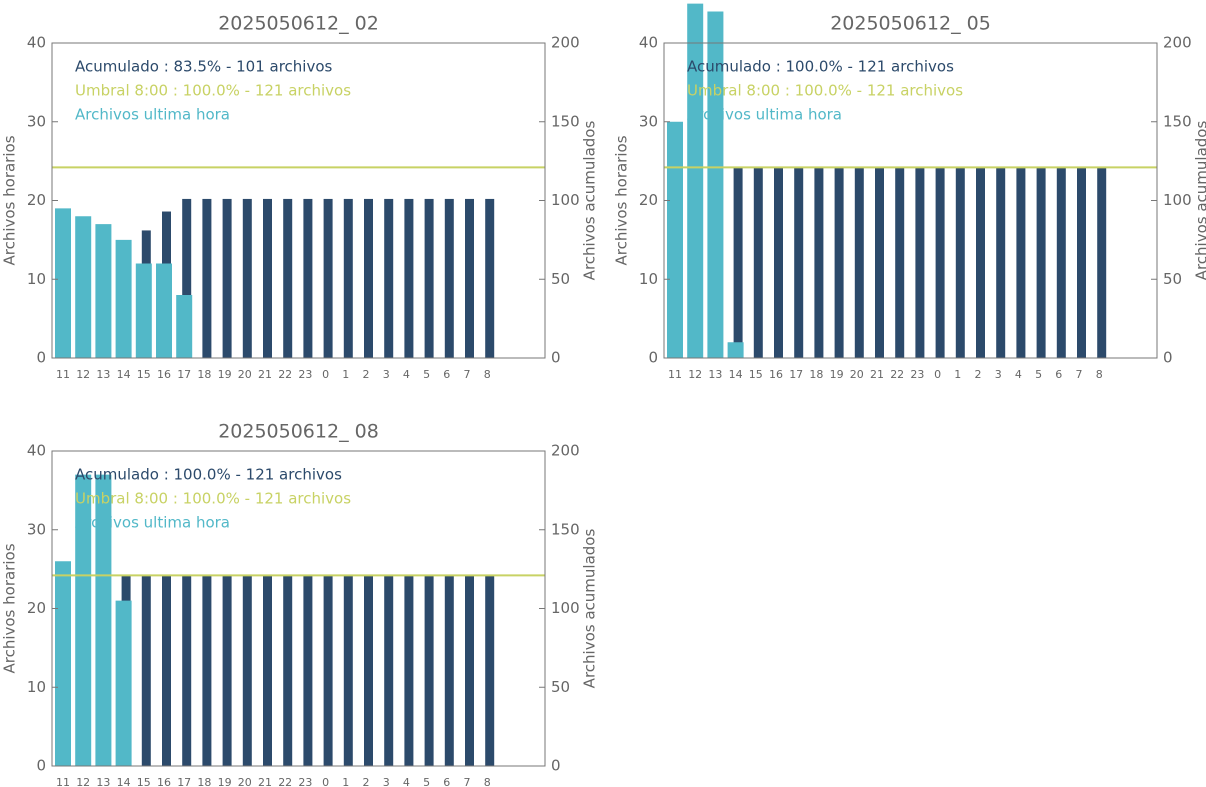 The image size is (1206, 787). Describe the element at coordinates (184, 781) in the screenshot. I see `x-tick-label: 17` at that location.